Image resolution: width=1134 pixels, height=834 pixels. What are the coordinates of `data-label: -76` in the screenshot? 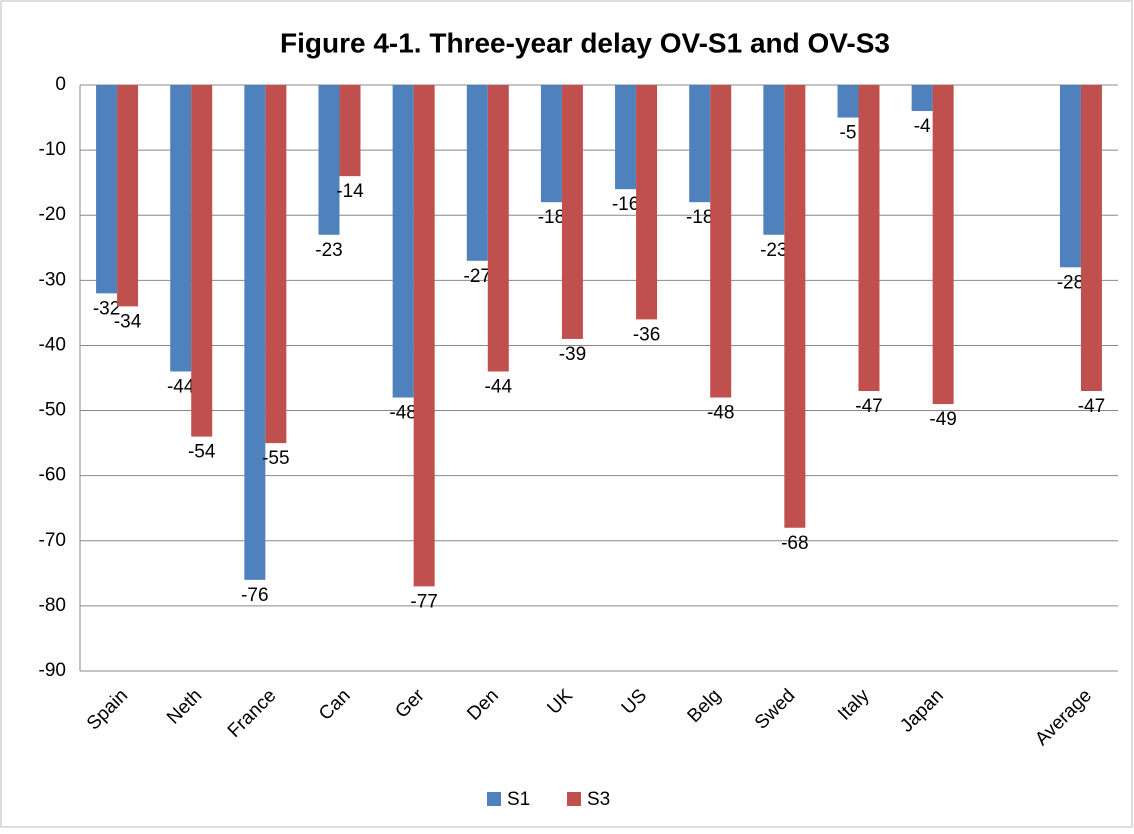 It's located at (254, 595).